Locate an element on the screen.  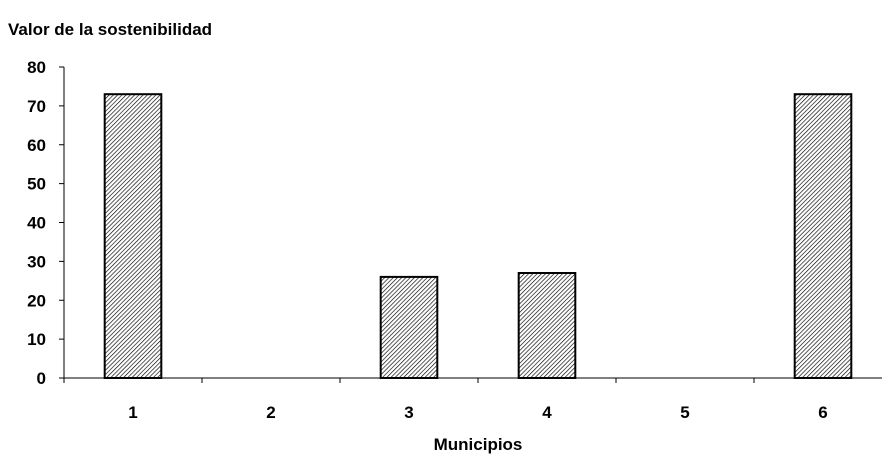
y-tick-label-80: 80 is located at coordinates (36, 67).